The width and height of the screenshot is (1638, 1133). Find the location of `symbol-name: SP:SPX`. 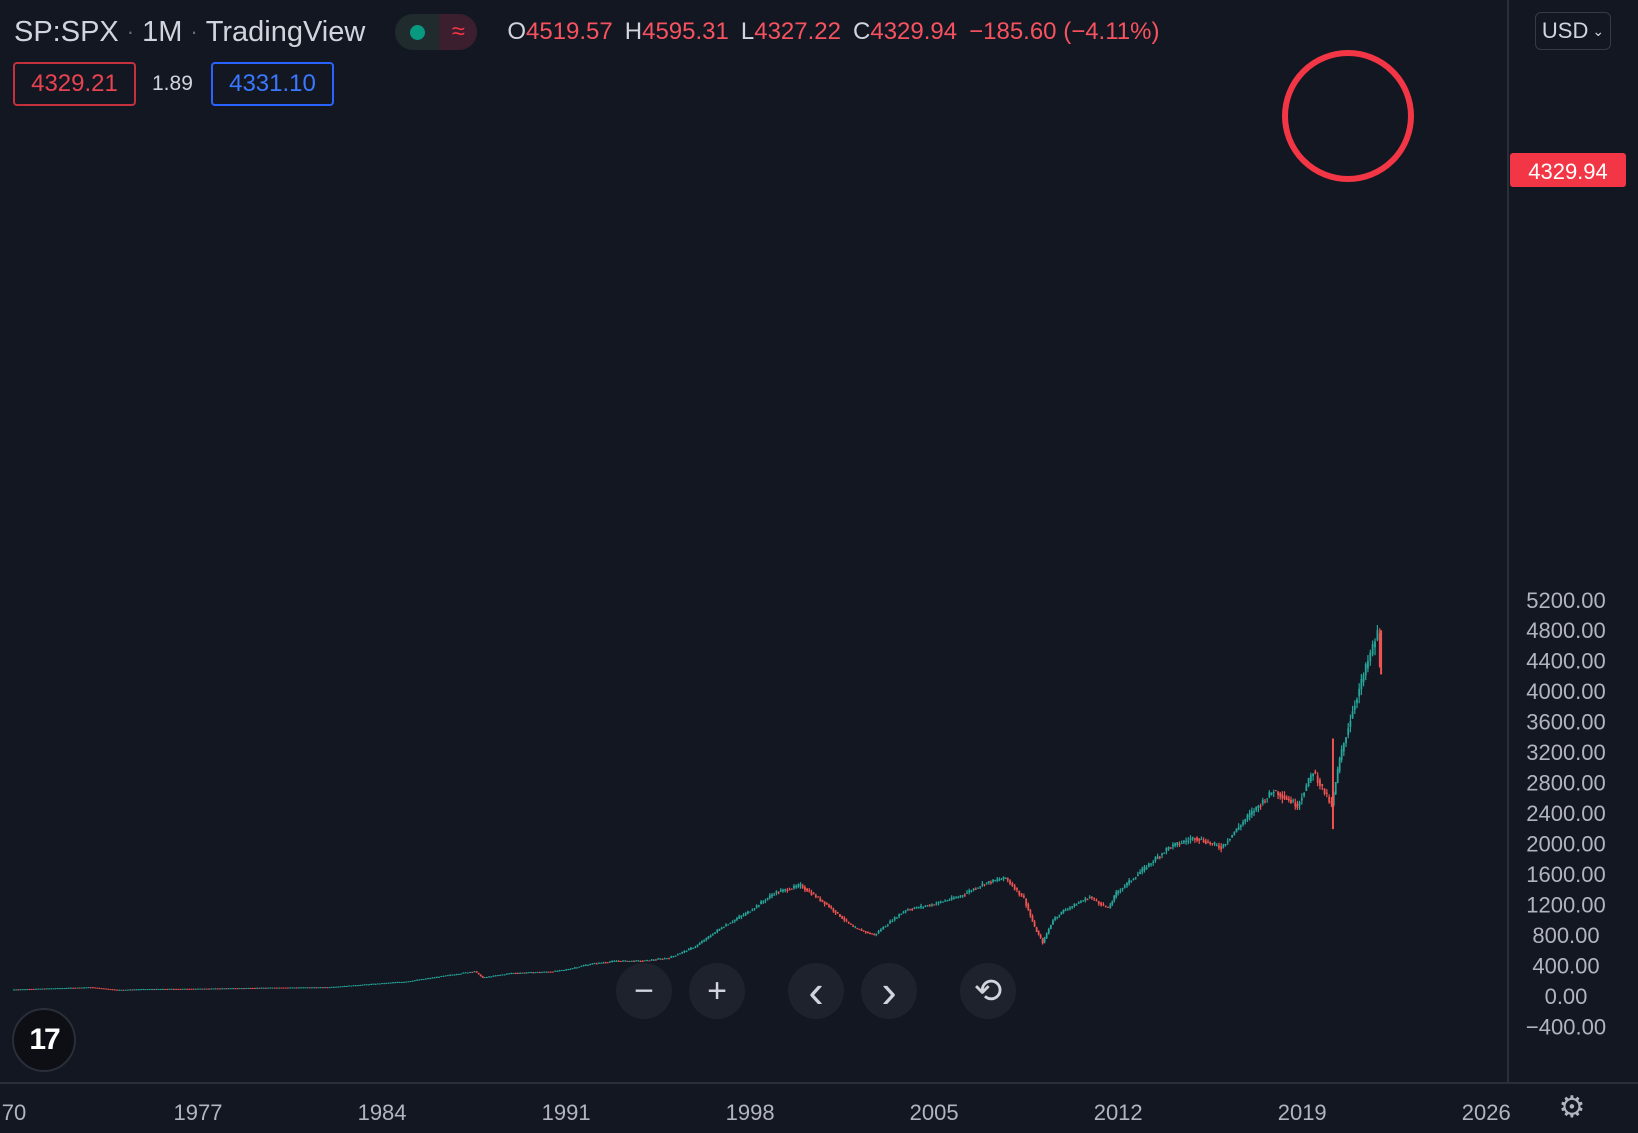

symbol-name: SP:SPX is located at coordinates (66, 31).